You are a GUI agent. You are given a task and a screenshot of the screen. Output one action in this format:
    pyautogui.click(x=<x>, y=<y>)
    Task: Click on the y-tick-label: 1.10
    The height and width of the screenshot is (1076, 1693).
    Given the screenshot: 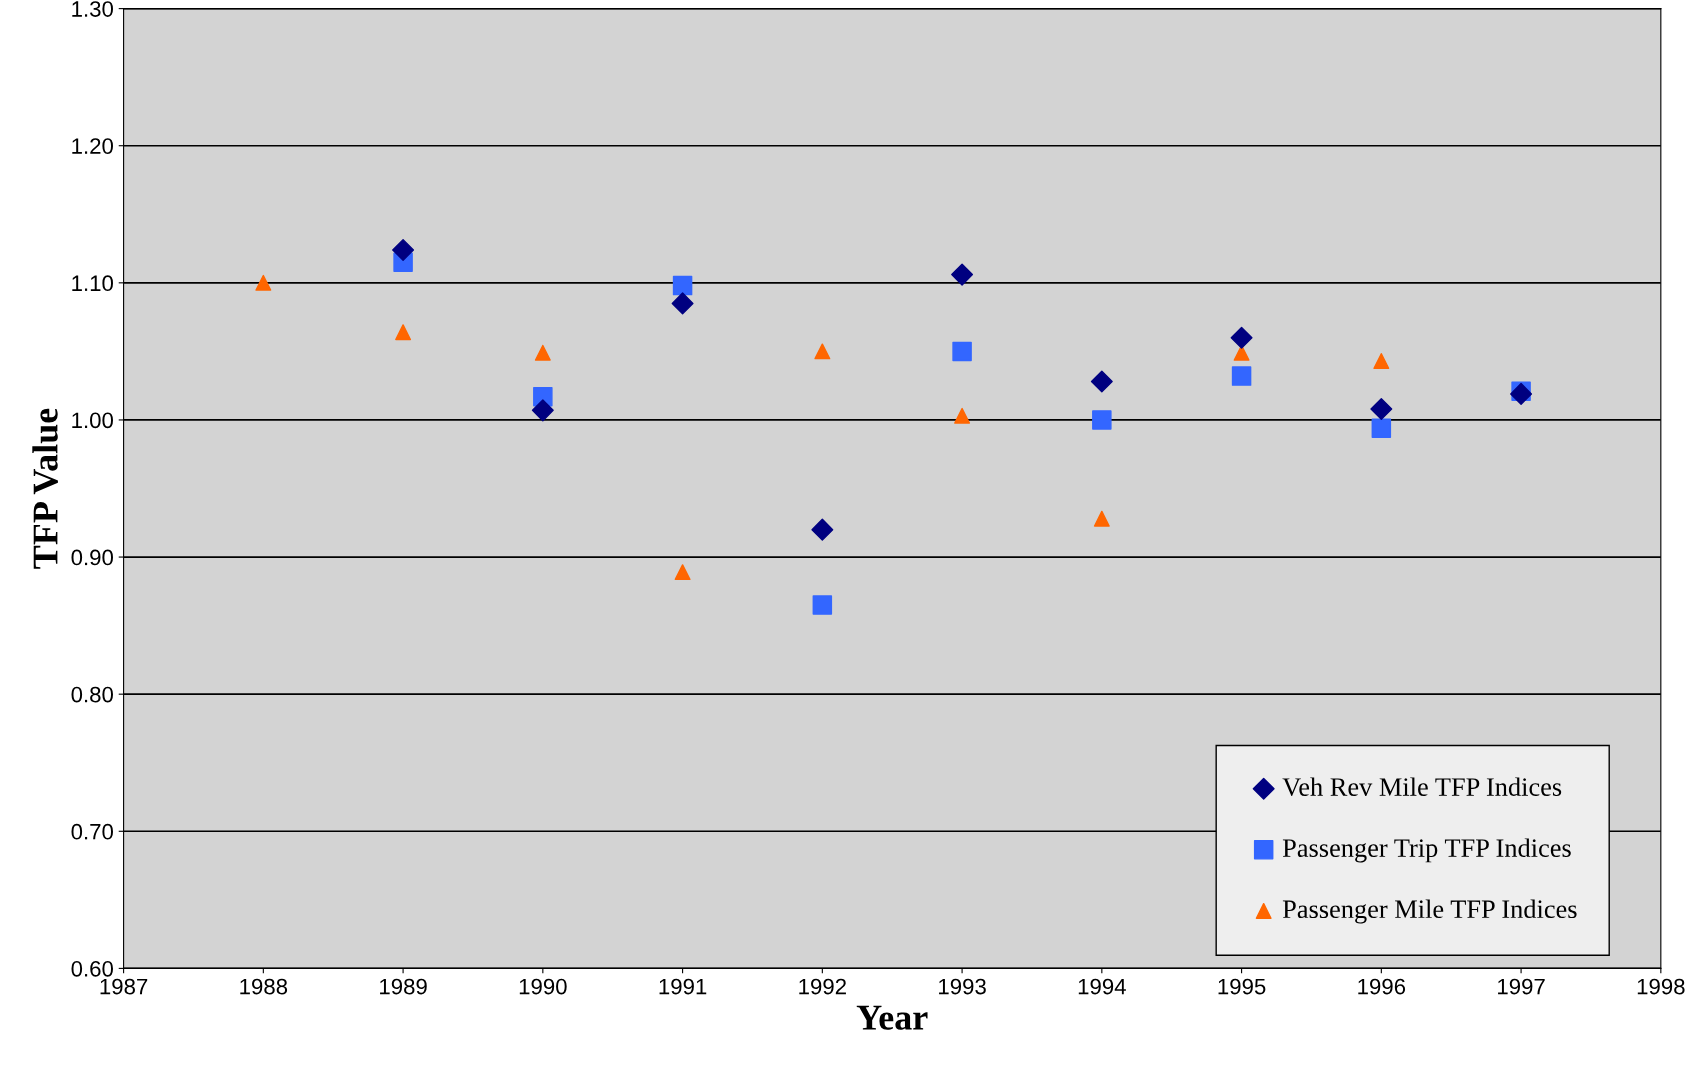 What is the action you would take?
    pyautogui.click(x=92, y=283)
    